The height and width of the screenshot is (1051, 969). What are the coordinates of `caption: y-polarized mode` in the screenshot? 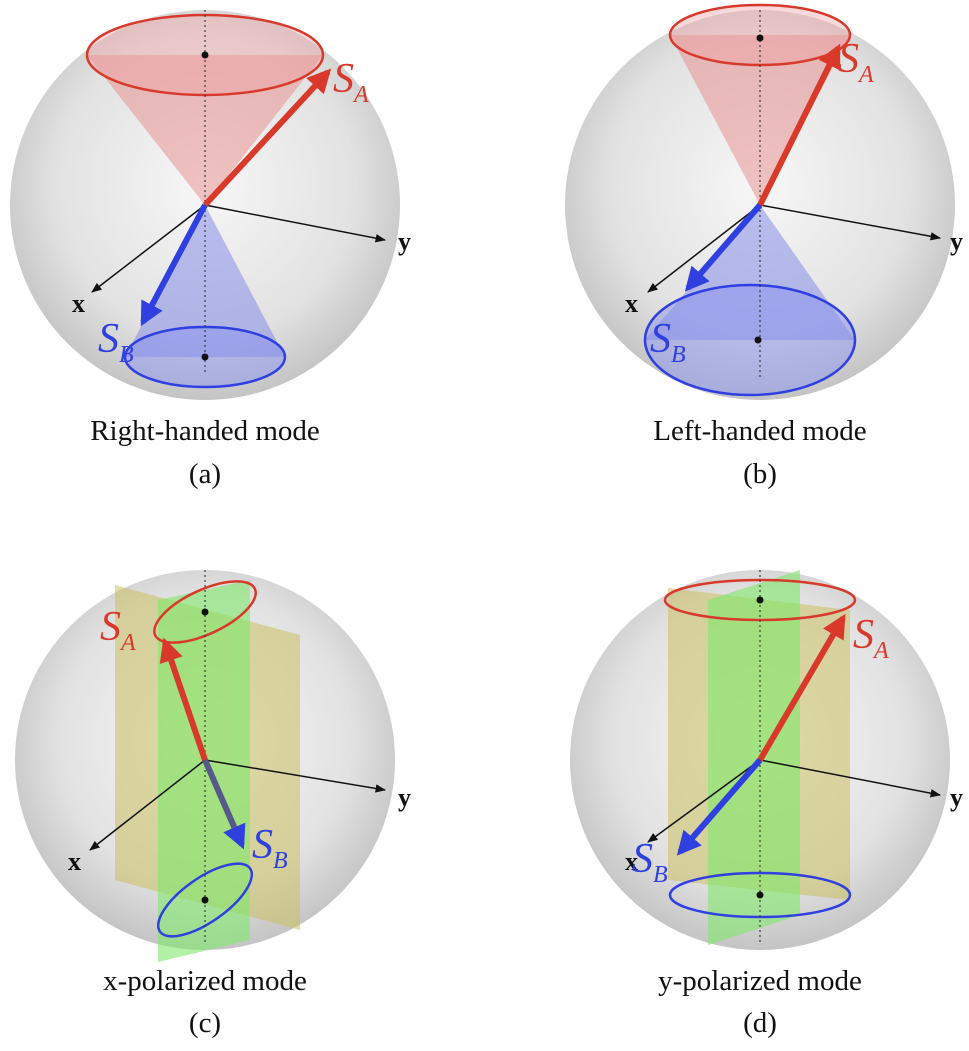 It's located at (760, 981).